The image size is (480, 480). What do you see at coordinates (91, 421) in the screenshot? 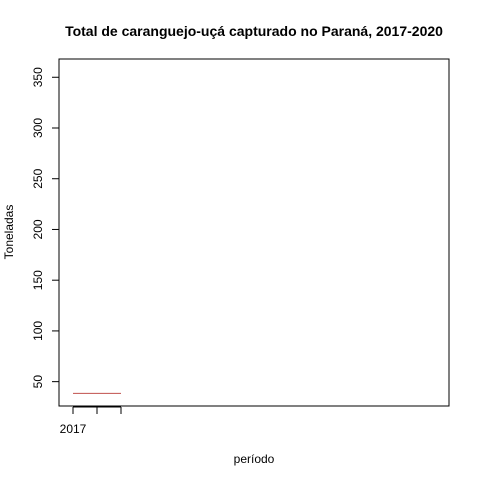
I see `x-axis: 2017` at bounding box center [91, 421].